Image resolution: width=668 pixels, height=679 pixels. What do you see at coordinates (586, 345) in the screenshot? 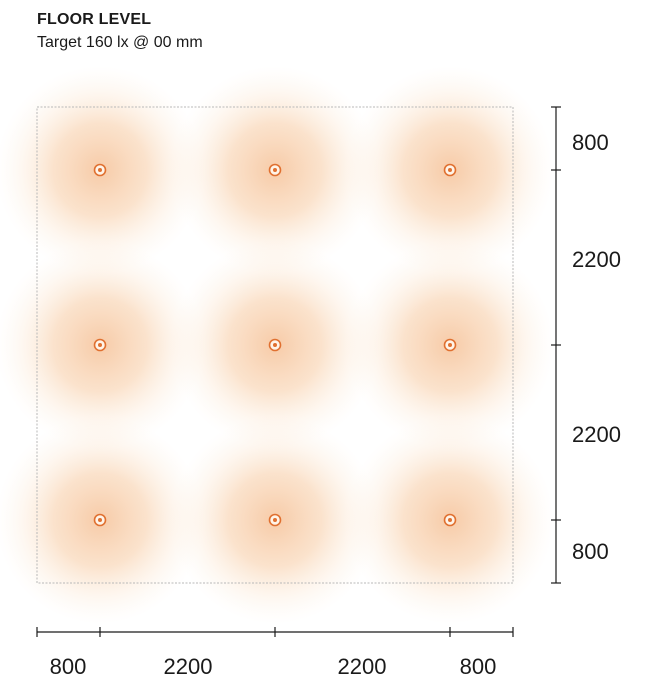
I see `vertical-dimension: 800 2200 2200 800` at bounding box center [586, 345].